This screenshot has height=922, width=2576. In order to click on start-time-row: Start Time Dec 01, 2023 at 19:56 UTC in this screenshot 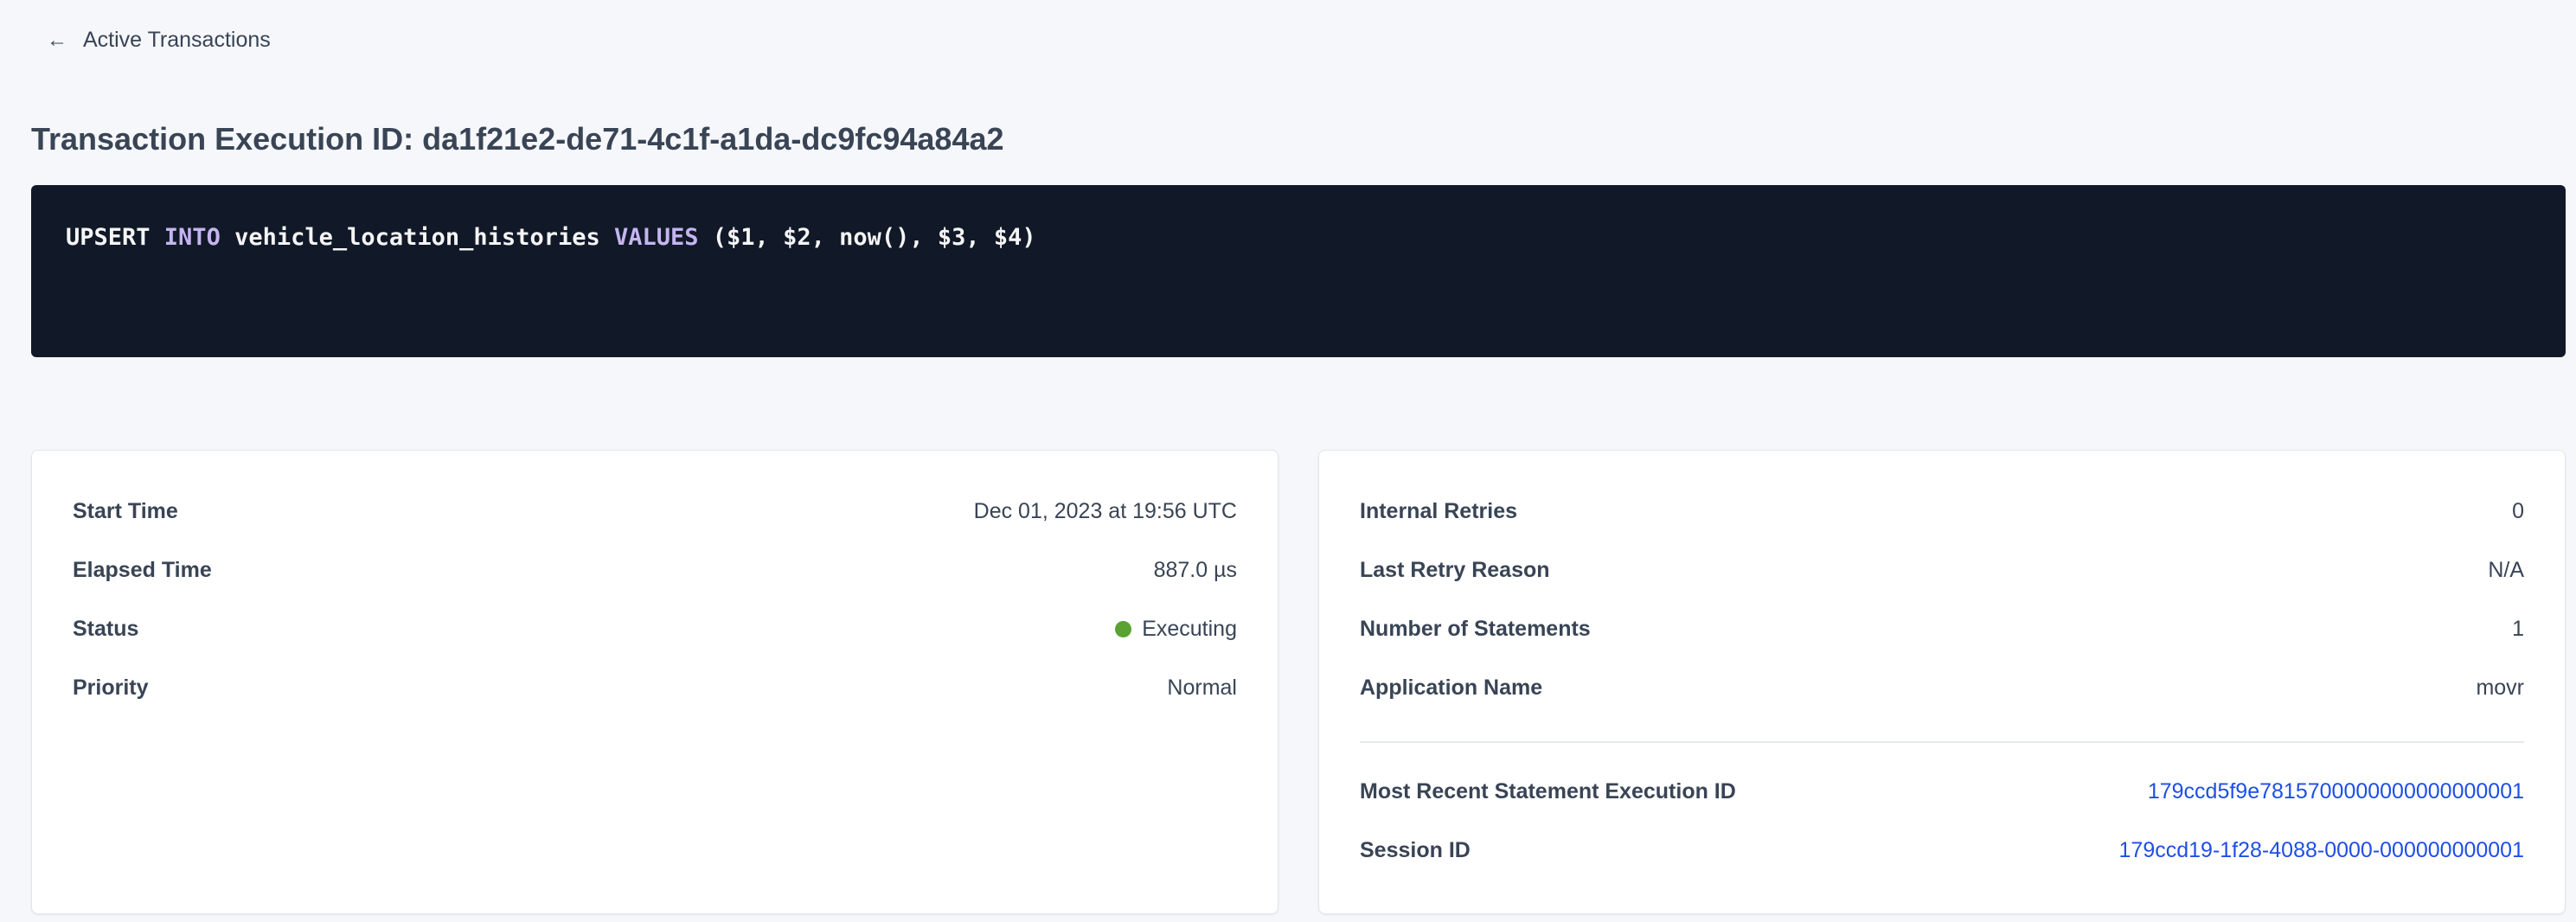, I will do `click(655, 511)`.